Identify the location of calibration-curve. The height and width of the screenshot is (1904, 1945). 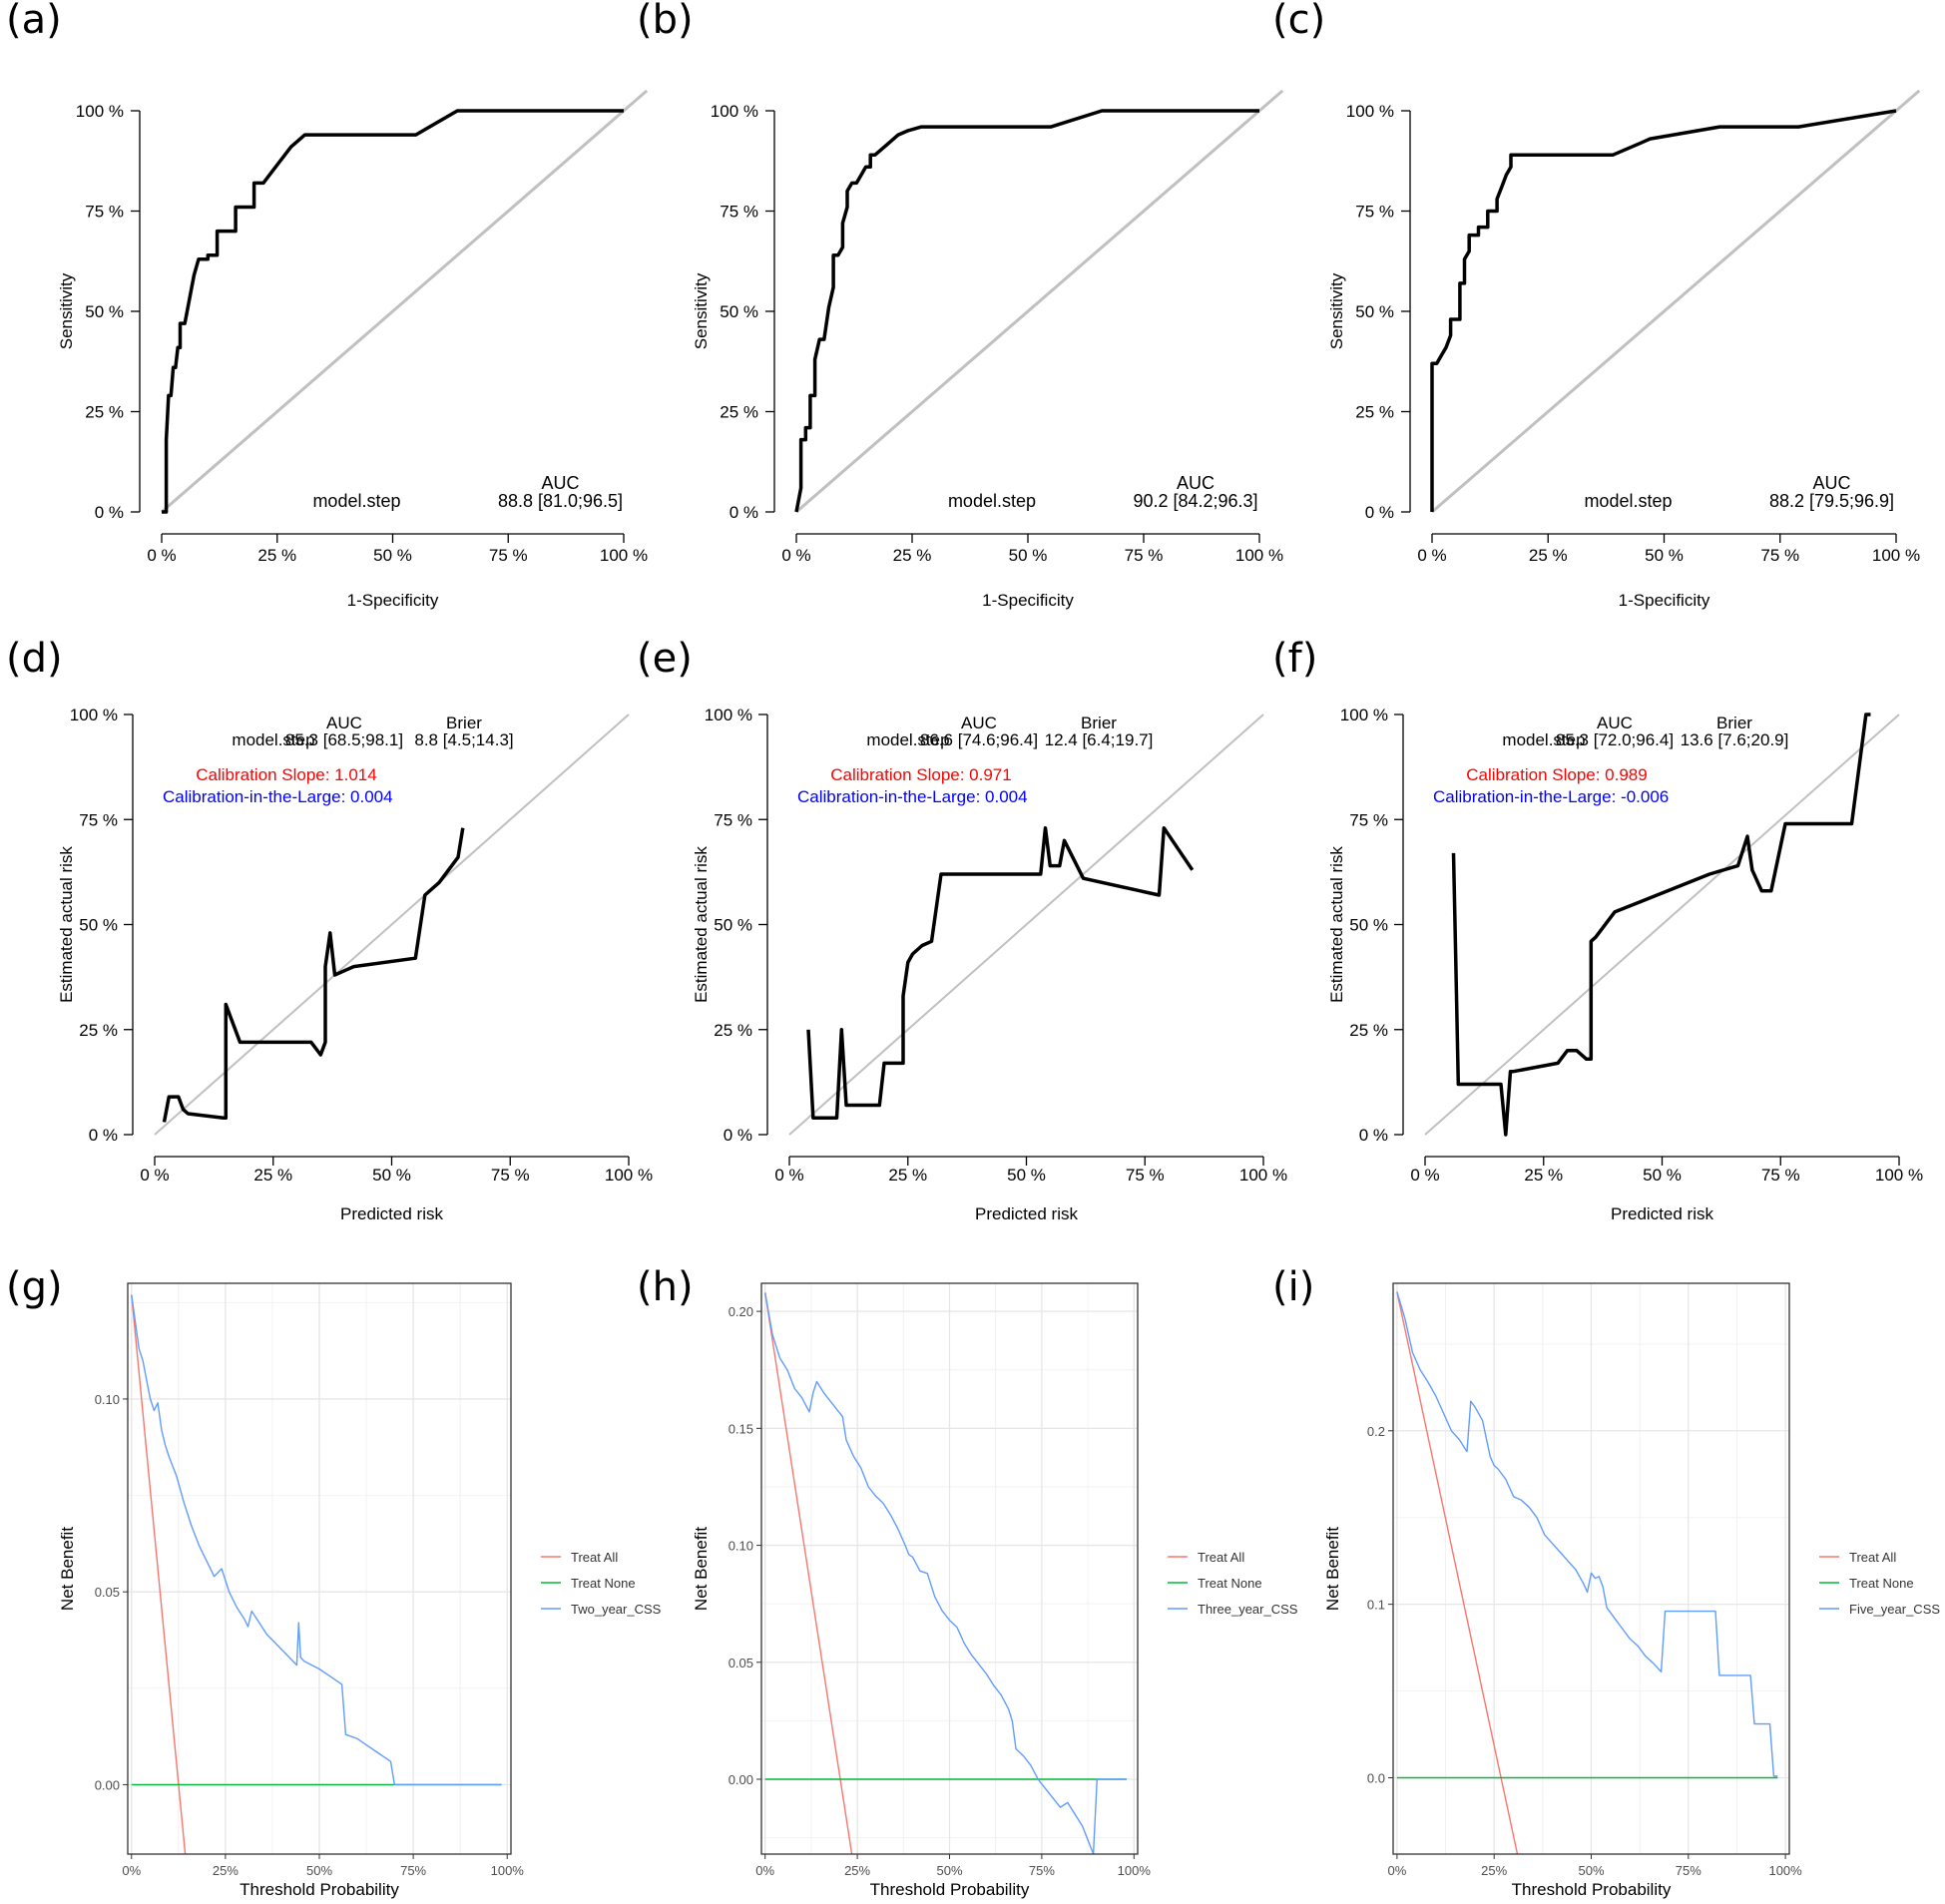
(1001, 972).